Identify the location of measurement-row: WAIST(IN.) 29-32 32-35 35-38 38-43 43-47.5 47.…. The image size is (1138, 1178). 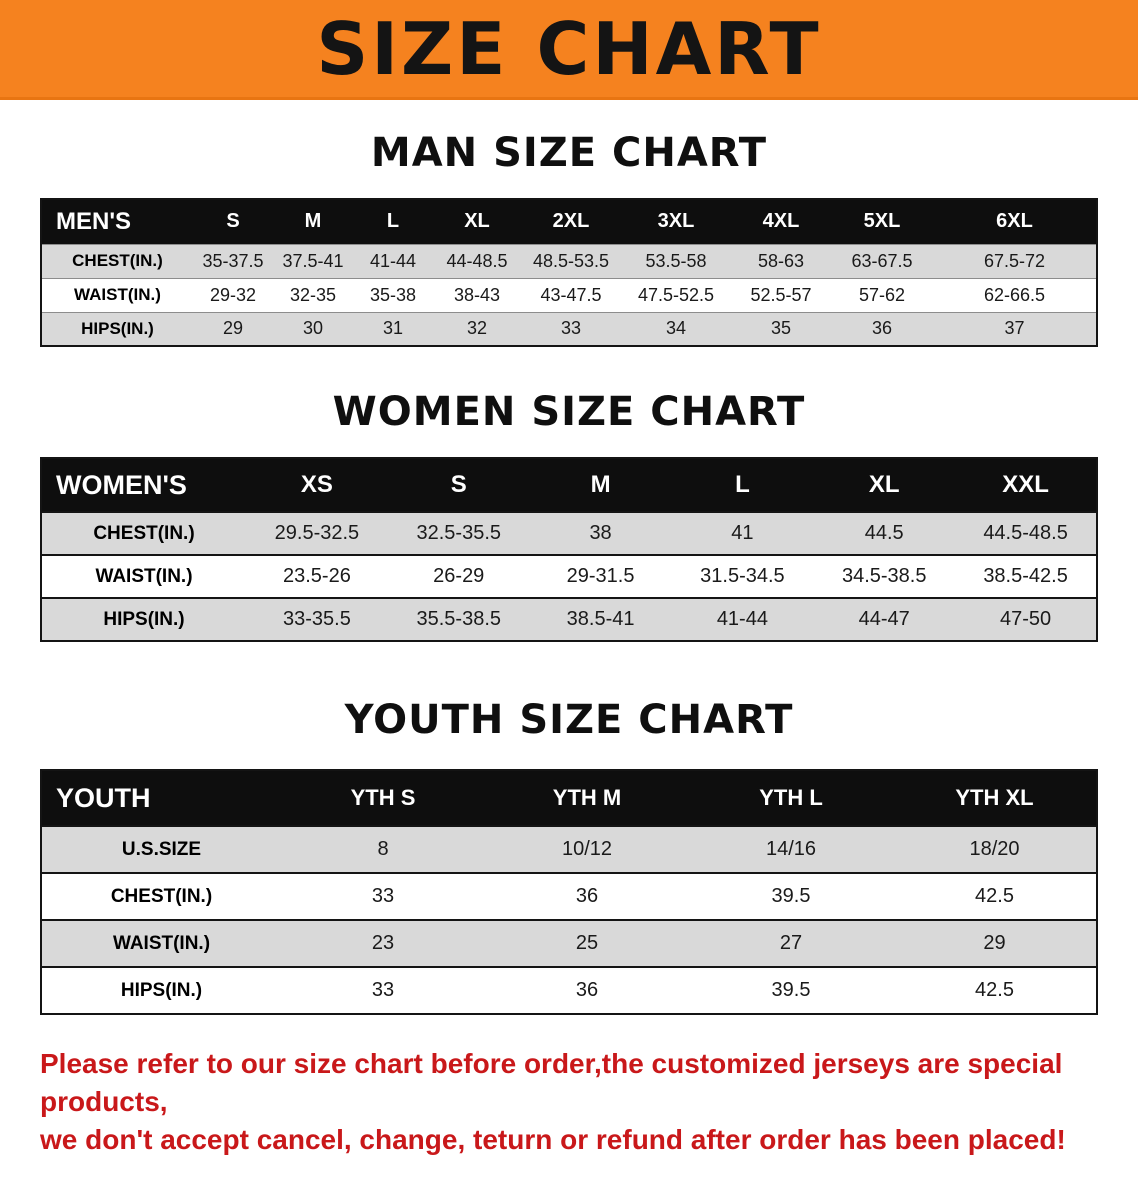
(569, 294).